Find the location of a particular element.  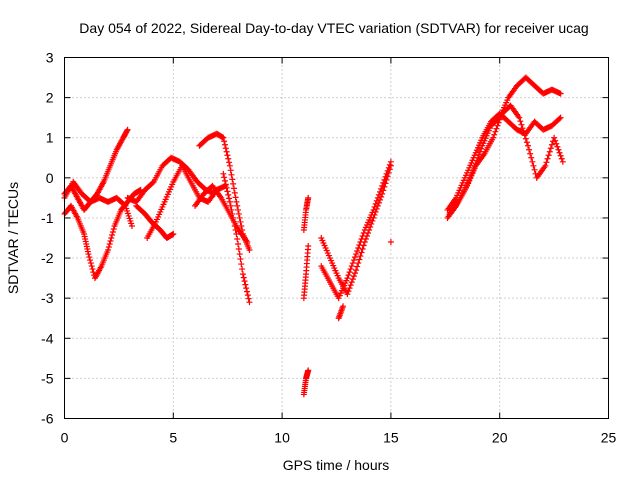

y-tick-label: -5 is located at coordinates (47, 378).